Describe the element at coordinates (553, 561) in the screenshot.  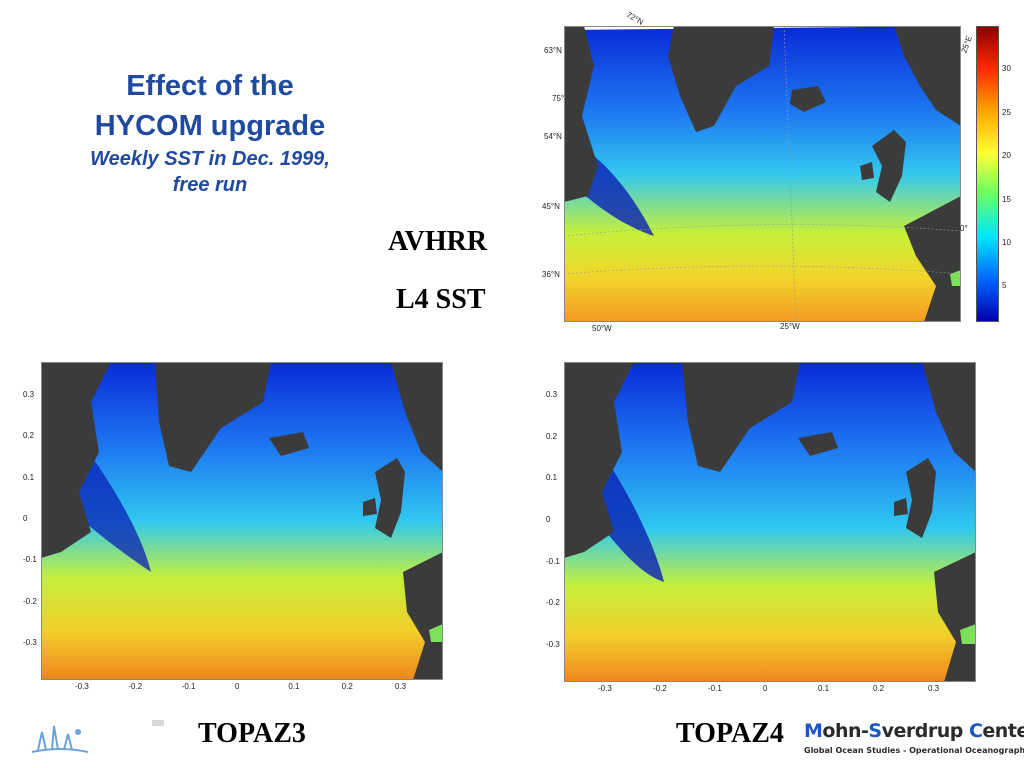
I see `topaz4-y-tick: -0.1` at that location.